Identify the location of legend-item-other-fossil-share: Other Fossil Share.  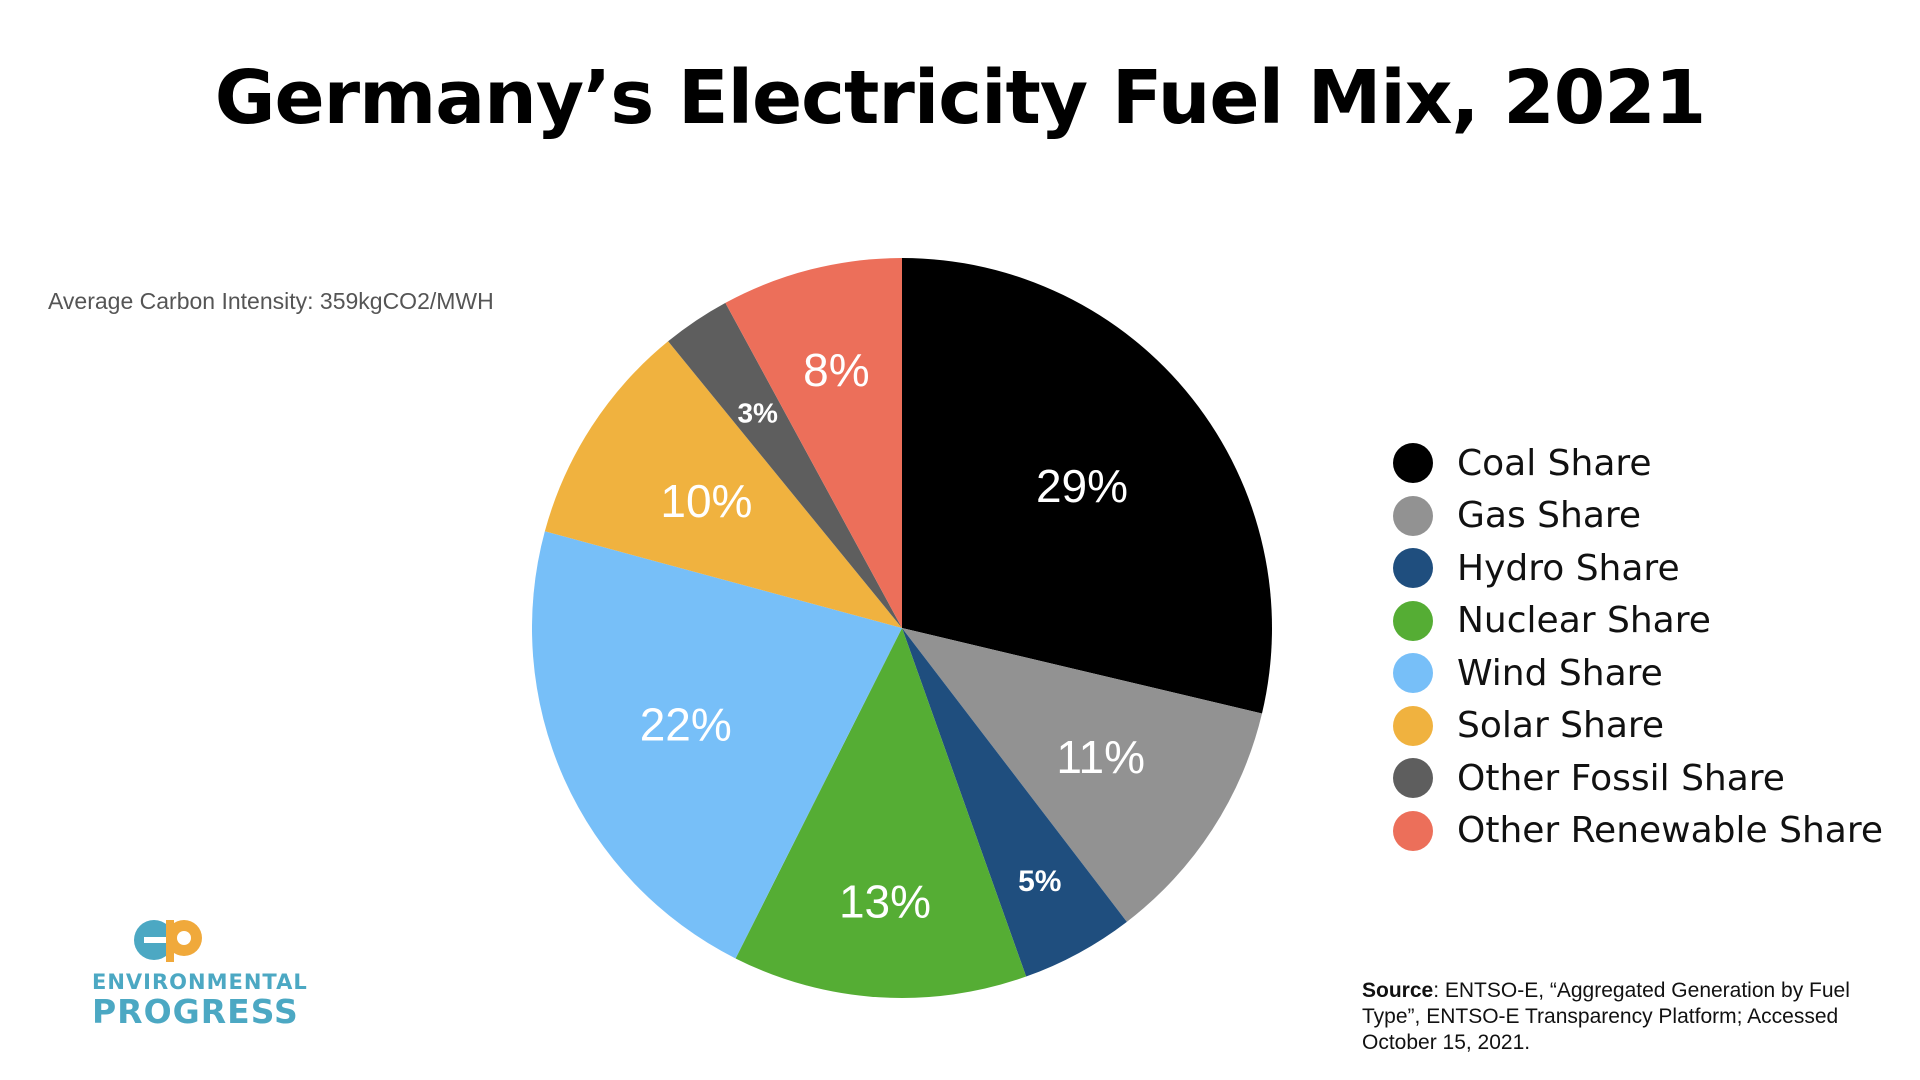
(1638, 778).